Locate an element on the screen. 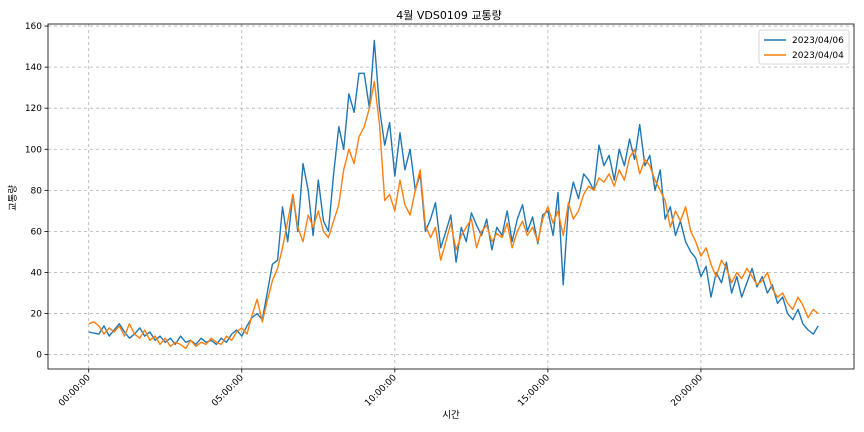 This screenshot has height=432, width=864. x-tick-label: 05:00:00 is located at coordinates (228, 391).